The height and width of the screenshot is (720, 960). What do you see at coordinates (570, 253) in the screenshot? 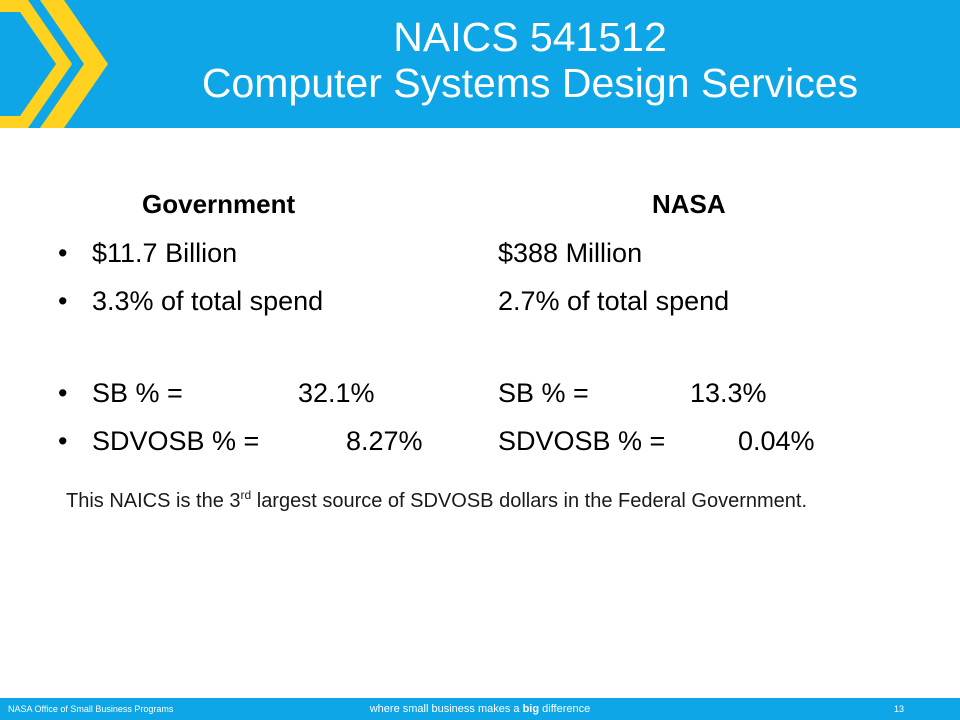
I see `nasa-dollars: $388 Million` at bounding box center [570, 253].